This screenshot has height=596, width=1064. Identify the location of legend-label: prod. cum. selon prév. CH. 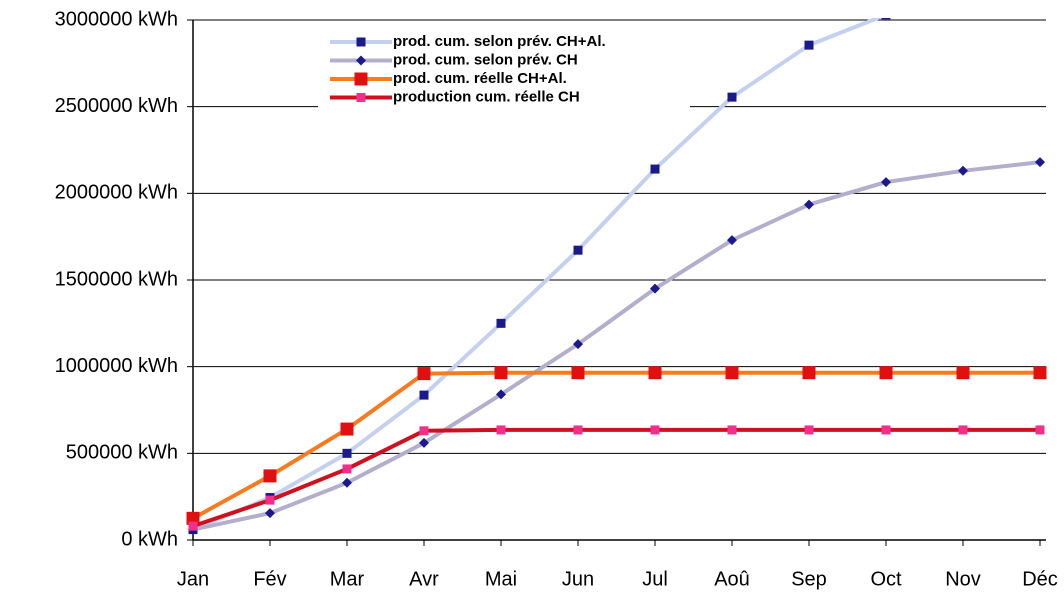
(485, 59).